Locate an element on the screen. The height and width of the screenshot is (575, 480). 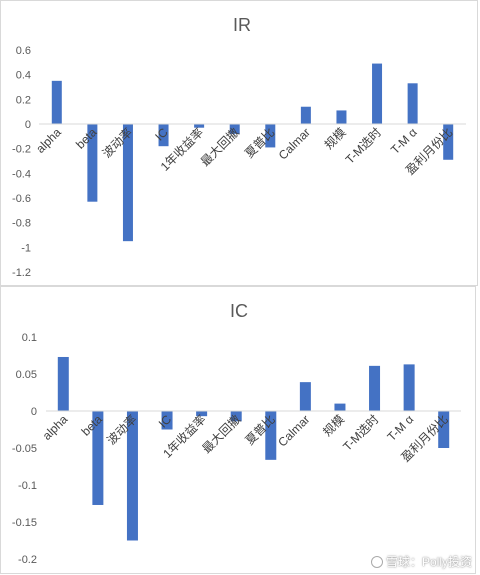
ir-y-tick-label: -0.8 is located at coordinates (21, 224).